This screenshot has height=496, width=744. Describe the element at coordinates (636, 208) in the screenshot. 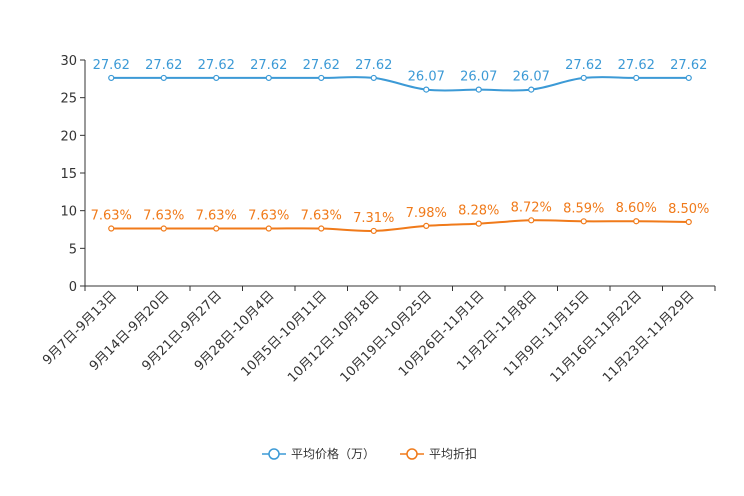

I see `data-label: 8.60%` at that location.